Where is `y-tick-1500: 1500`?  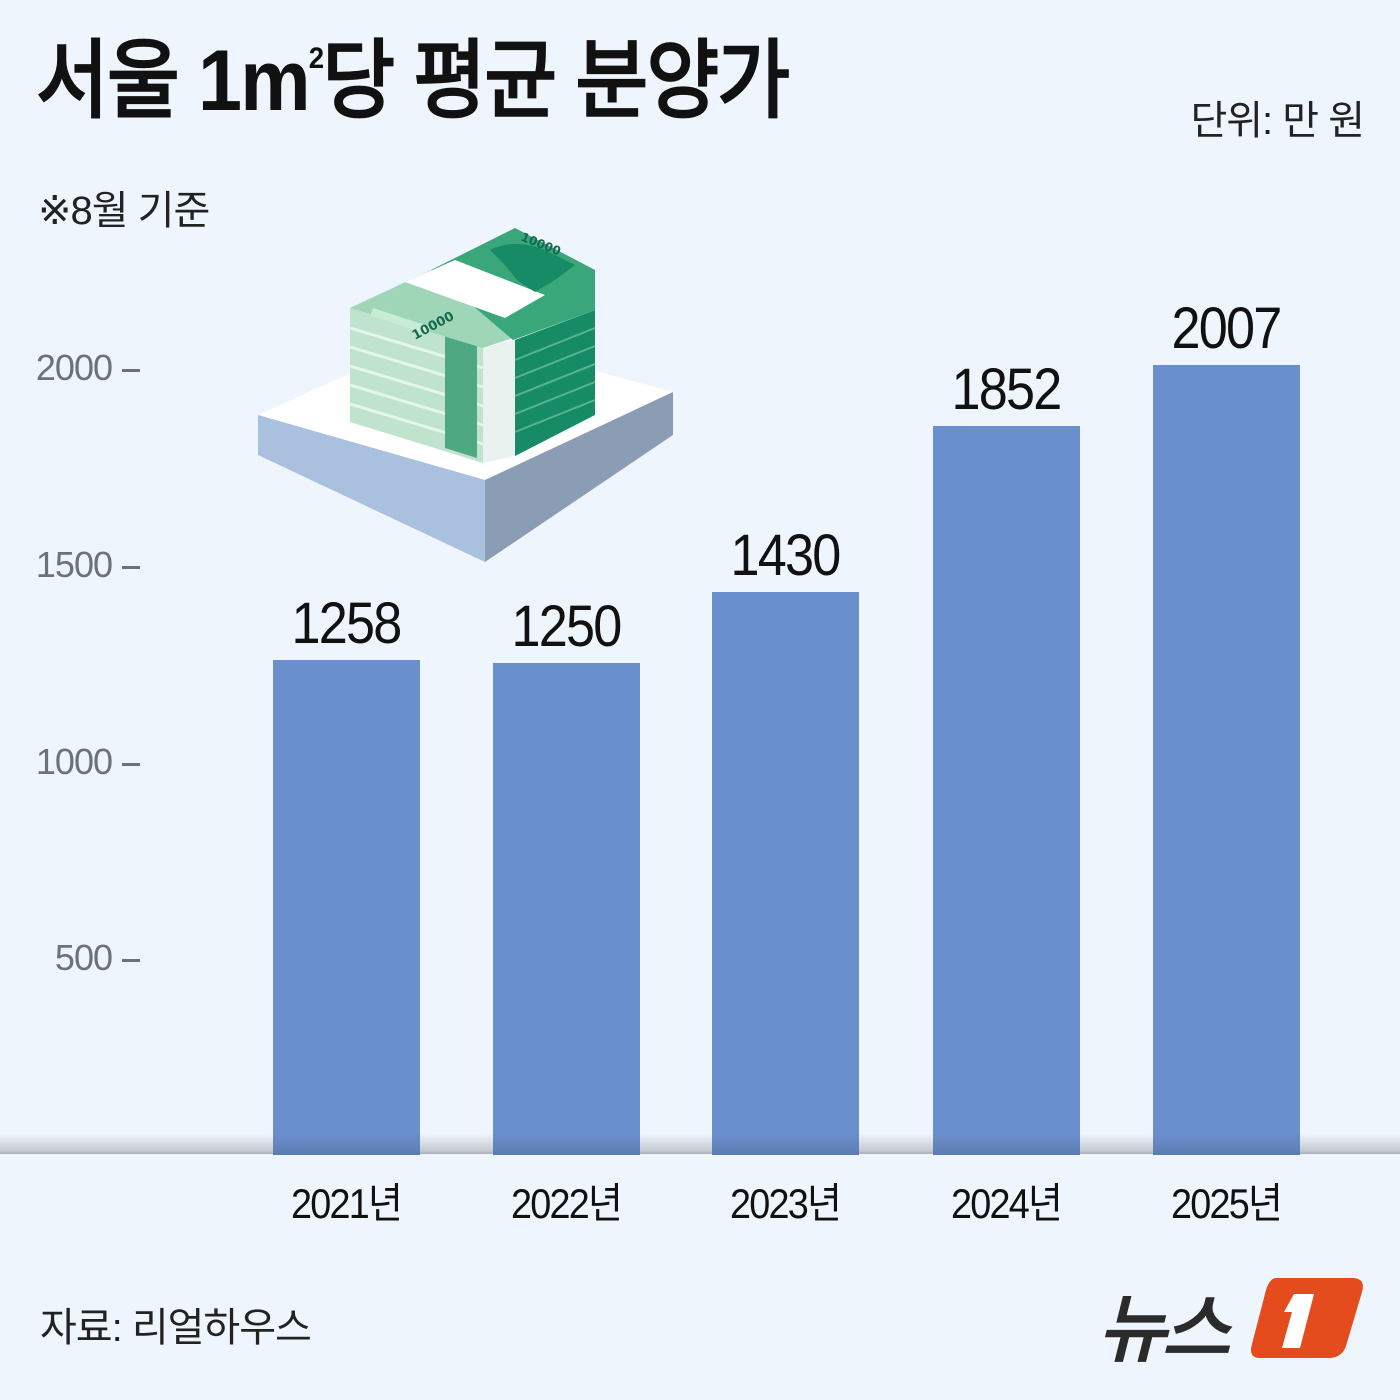
y-tick-1500: 1500 is located at coordinates (70, 565).